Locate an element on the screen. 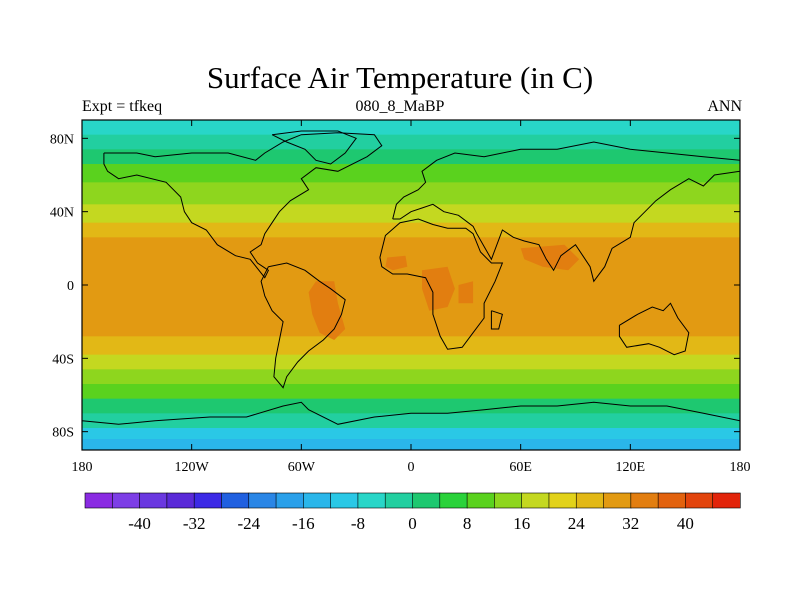 The image size is (800, 600). coastline-africa is located at coordinates (441, 284).